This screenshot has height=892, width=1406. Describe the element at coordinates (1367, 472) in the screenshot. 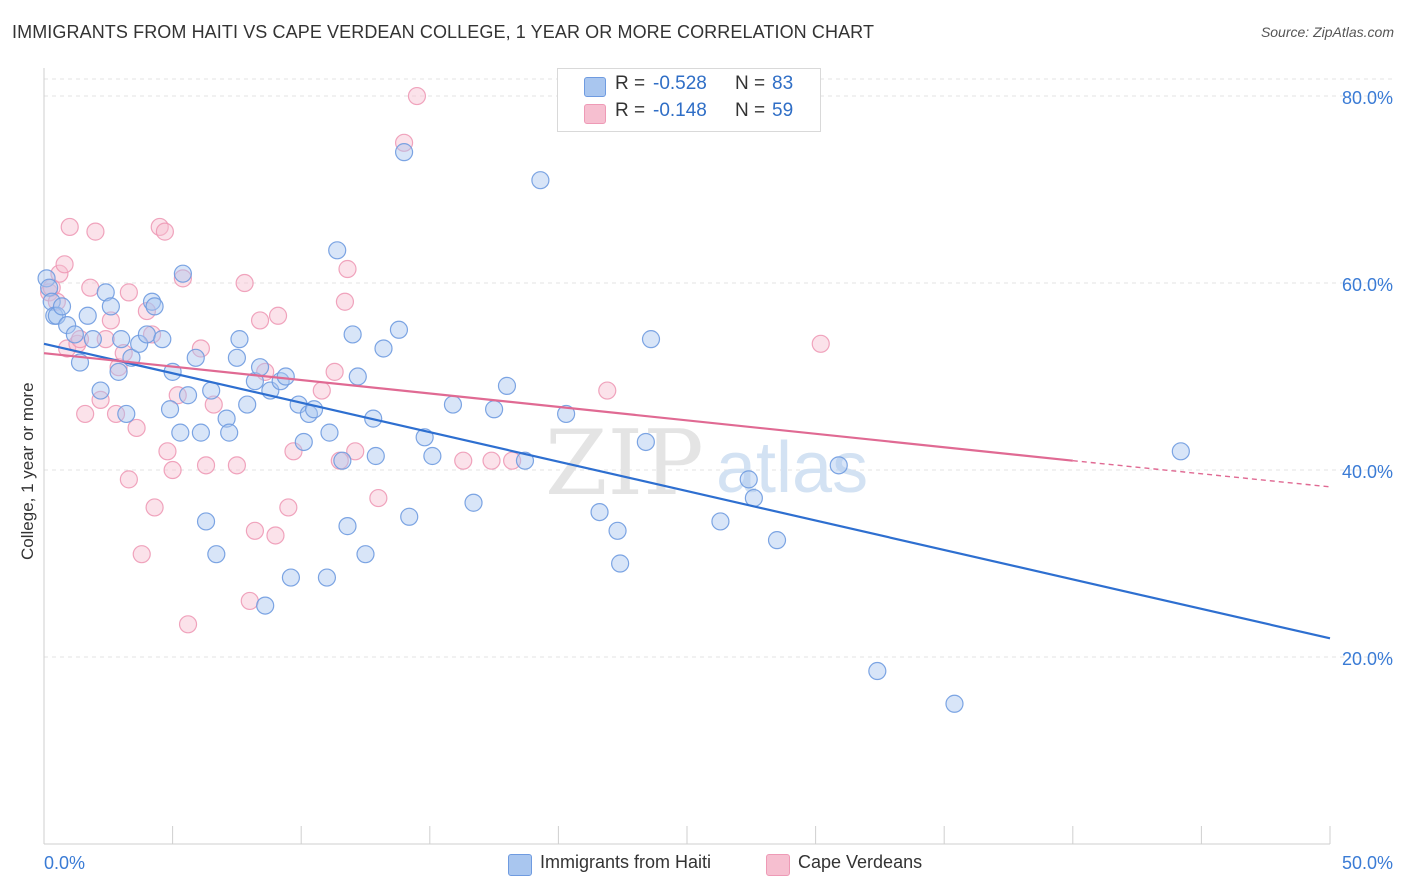

I see `y-tick-label: 40.0%` at that location.